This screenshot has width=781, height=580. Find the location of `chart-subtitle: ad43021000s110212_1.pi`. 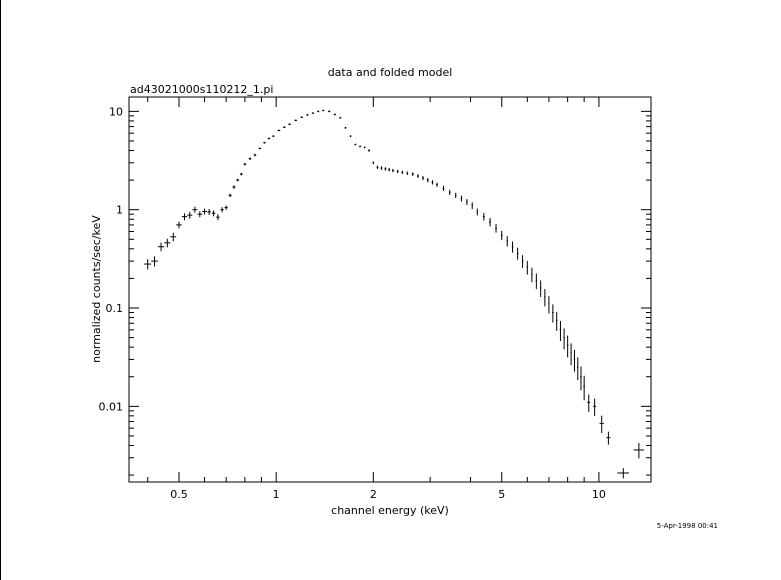

chart-subtitle: ad43021000s110212_1.pi is located at coordinates (201, 89).